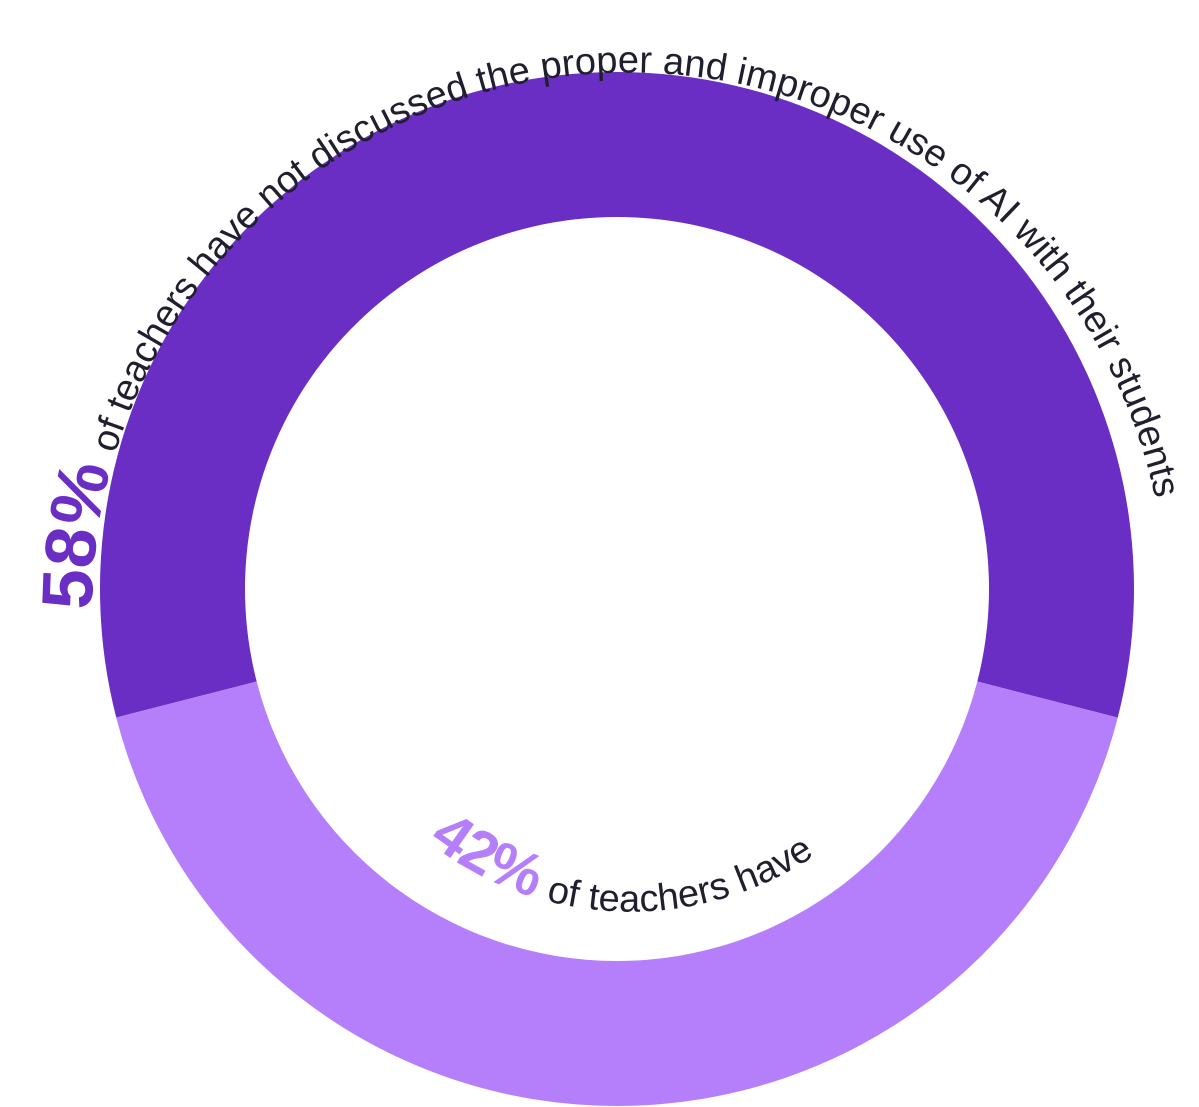 The image size is (1199, 1107). I want to click on slice-label-minor: 42% of teachers have, so click(620, 859).